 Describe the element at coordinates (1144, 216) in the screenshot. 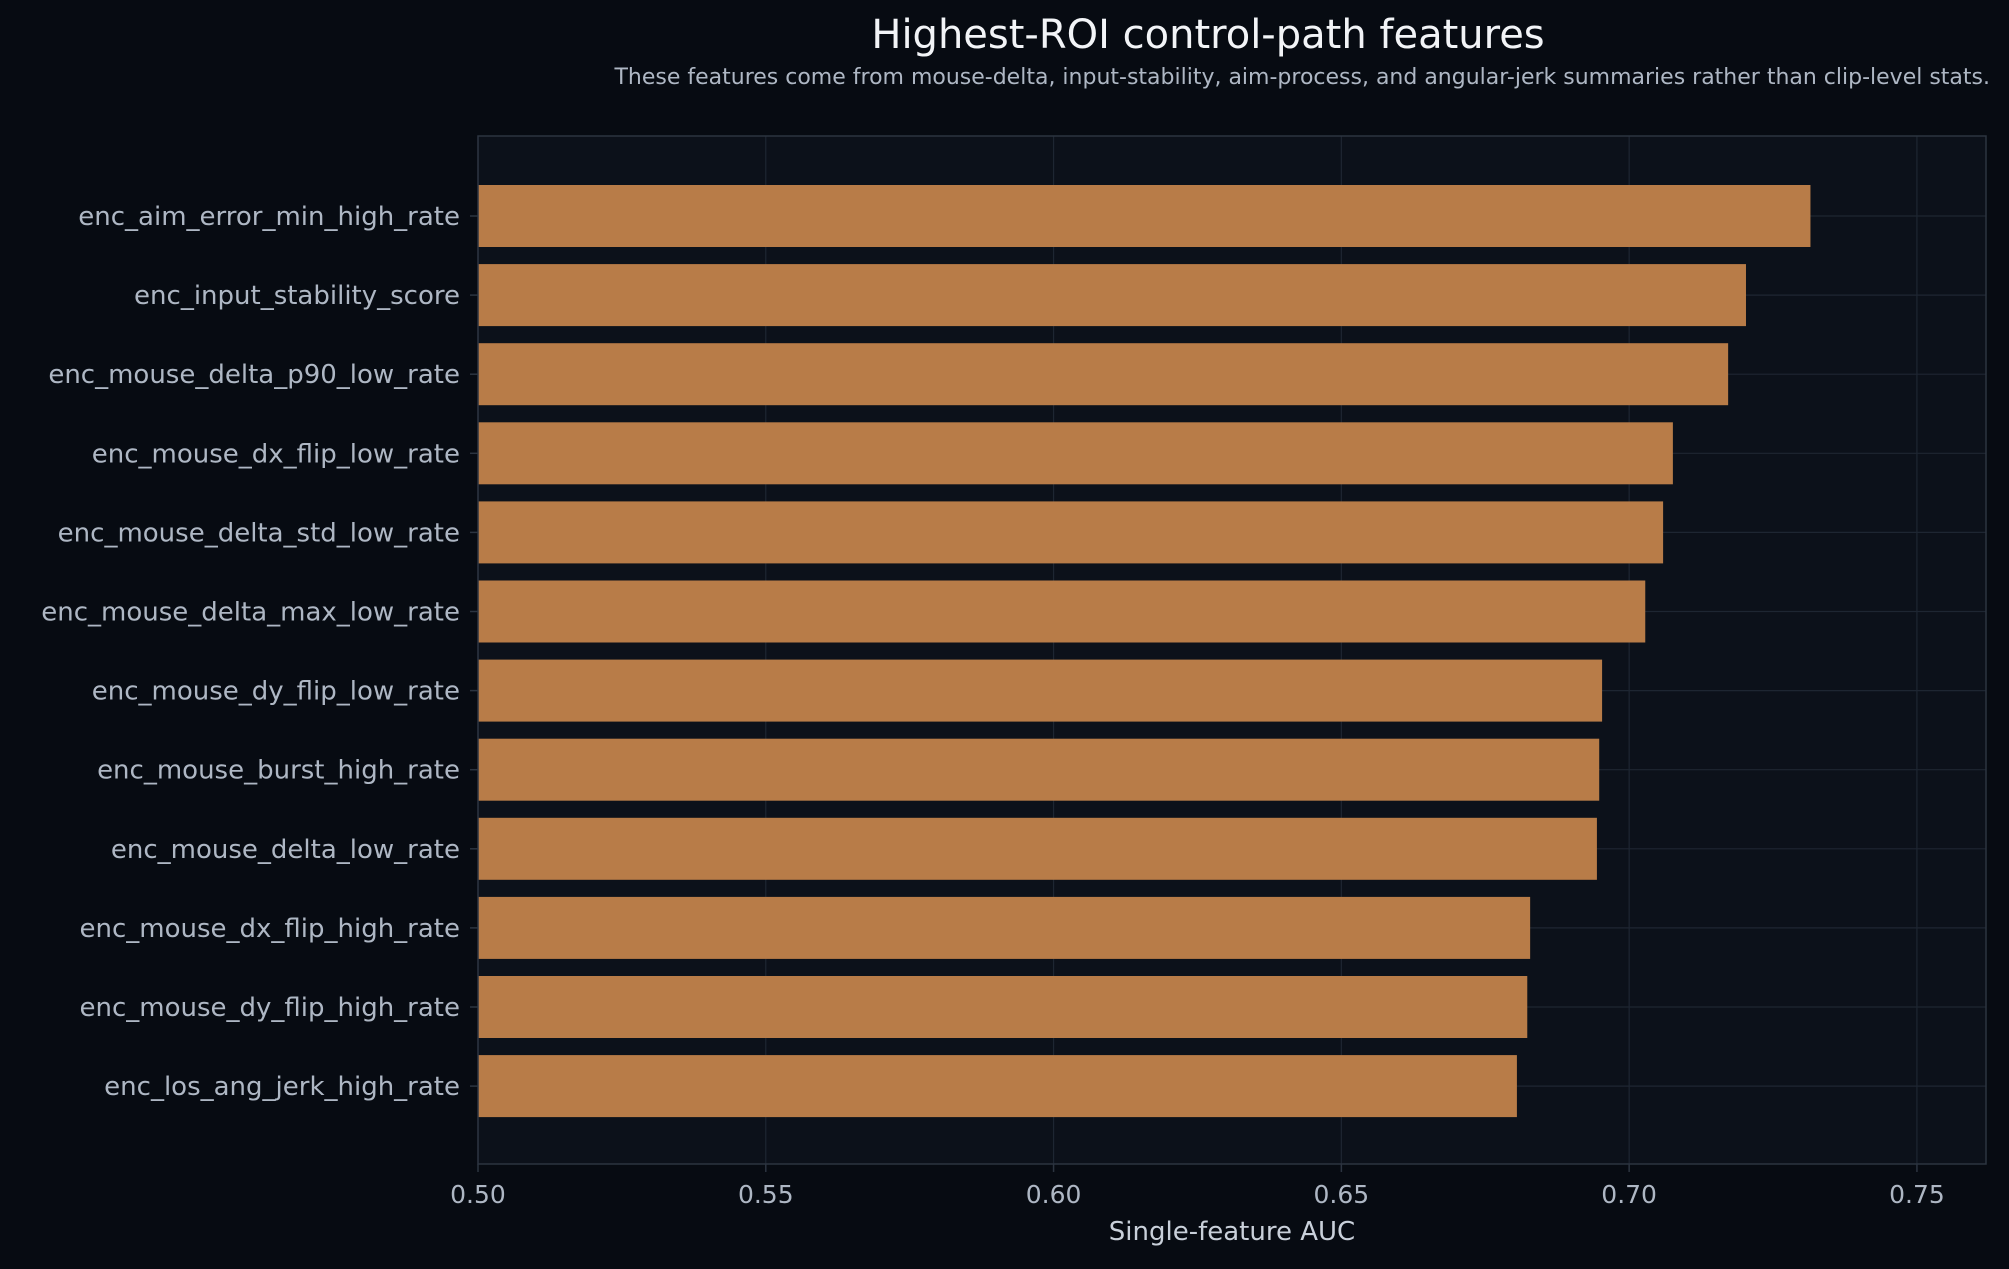

I see `bar-enc_aim_error_min_high_rate` at that location.